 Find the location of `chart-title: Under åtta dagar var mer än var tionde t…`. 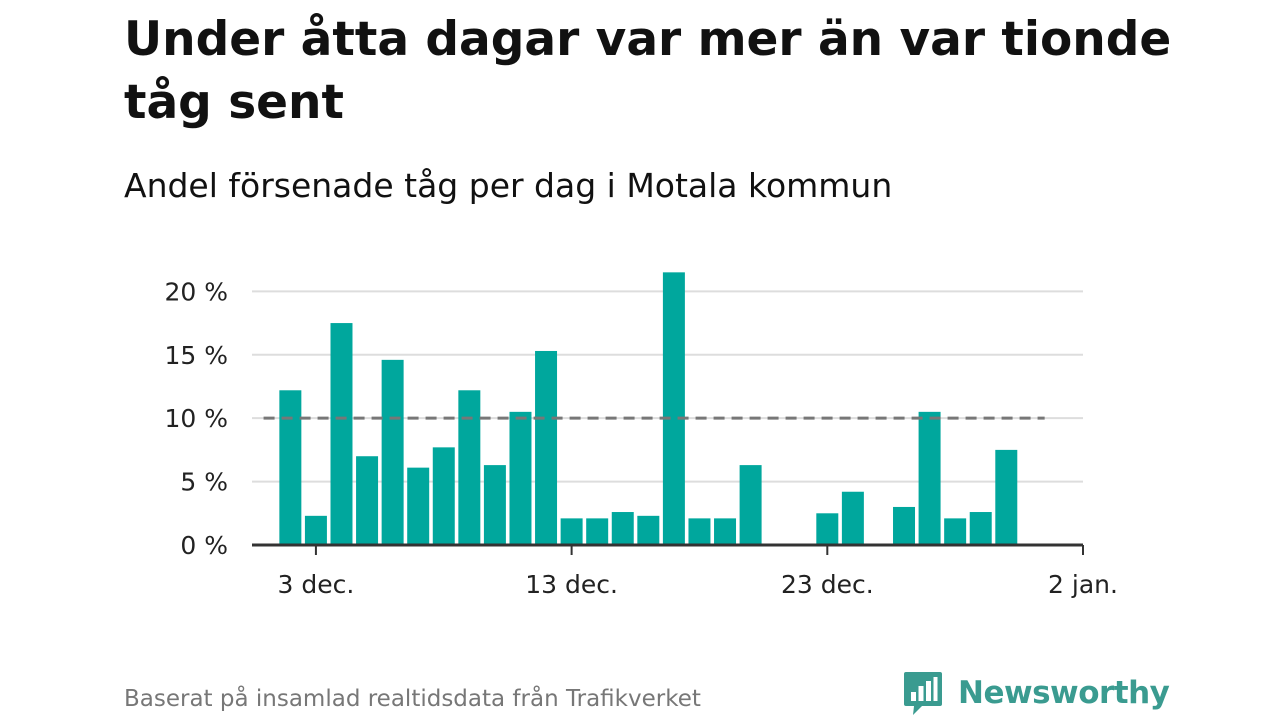

chart-title: Under åtta dagar var mer än var tionde t… is located at coordinates (648, 71).